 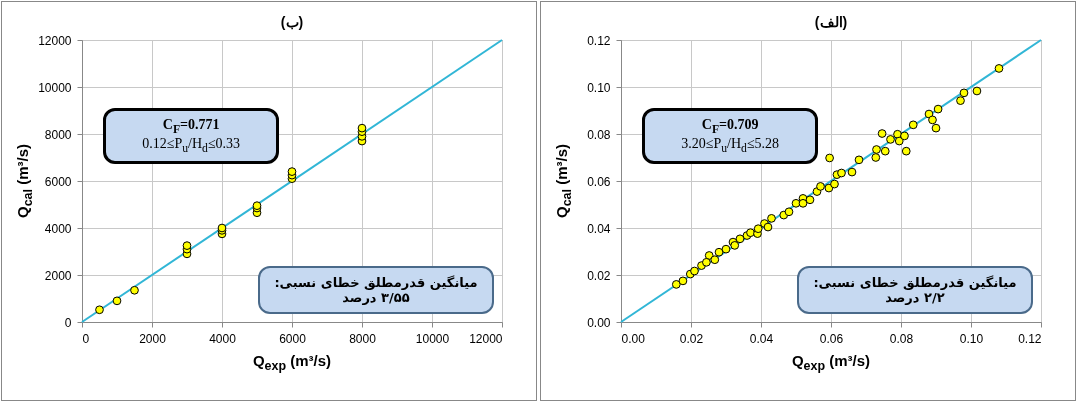 What do you see at coordinates (761, 338) in the screenshot?
I see `x-tick-label: 0.04` at bounding box center [761, 338].